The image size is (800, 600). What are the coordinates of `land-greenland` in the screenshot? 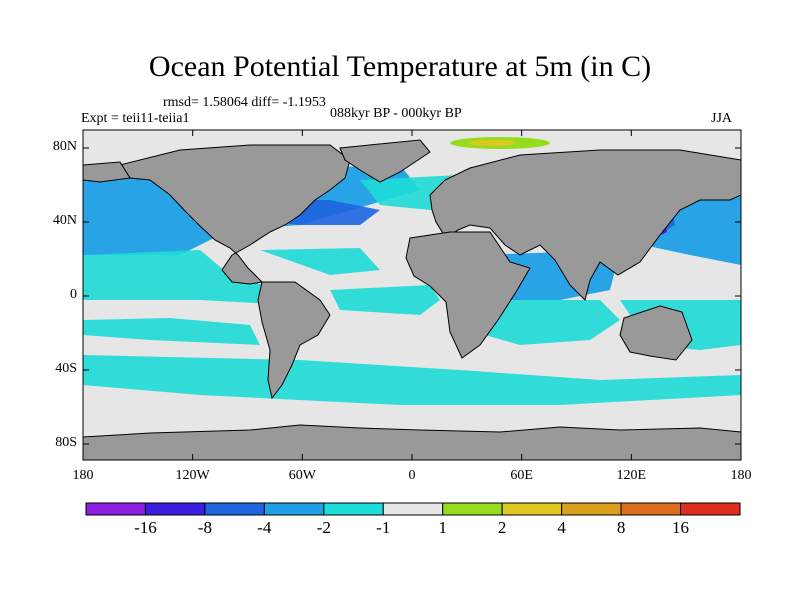 It's located at (385, 161).